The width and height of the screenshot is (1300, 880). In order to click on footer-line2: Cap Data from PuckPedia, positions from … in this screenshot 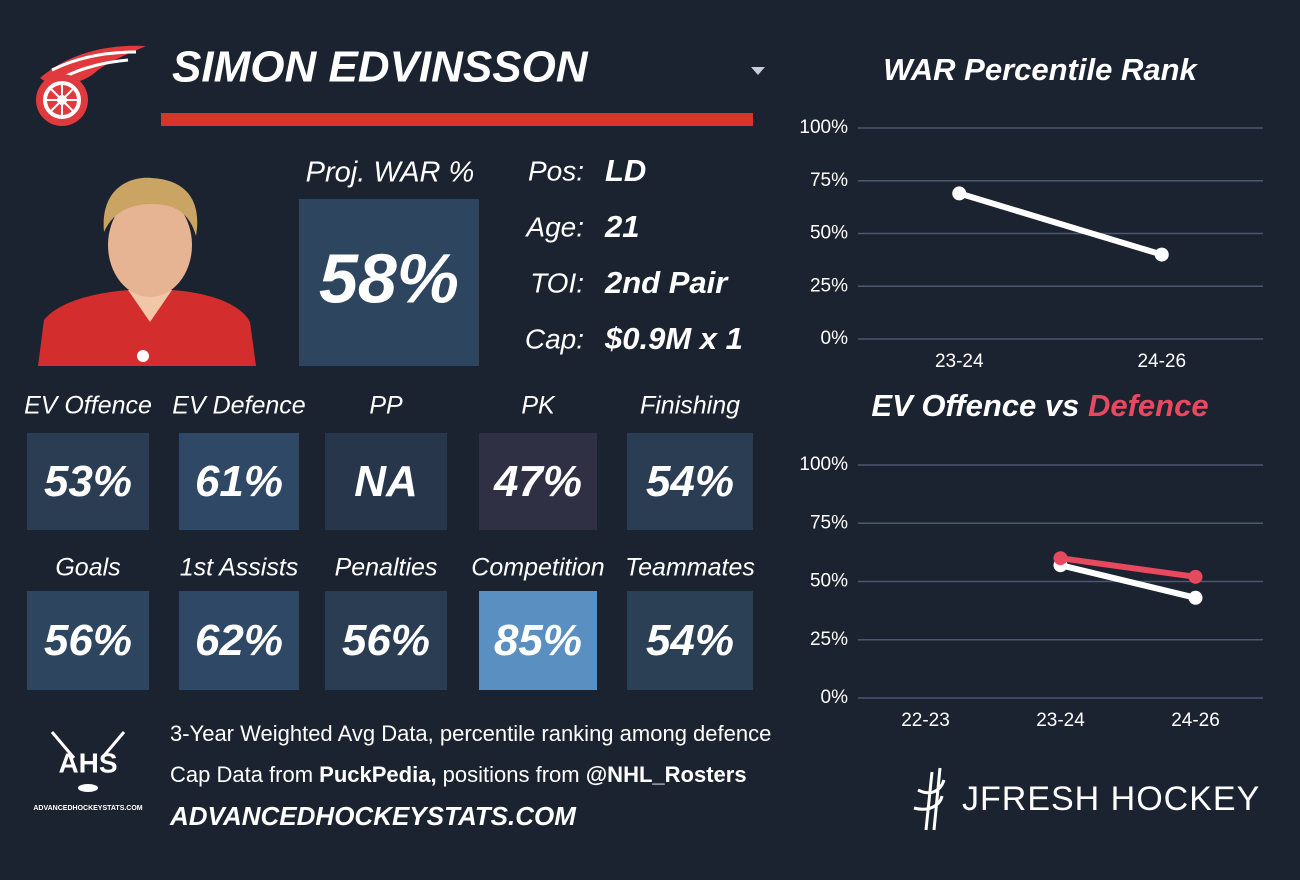, I will do `click(458, 774)`.